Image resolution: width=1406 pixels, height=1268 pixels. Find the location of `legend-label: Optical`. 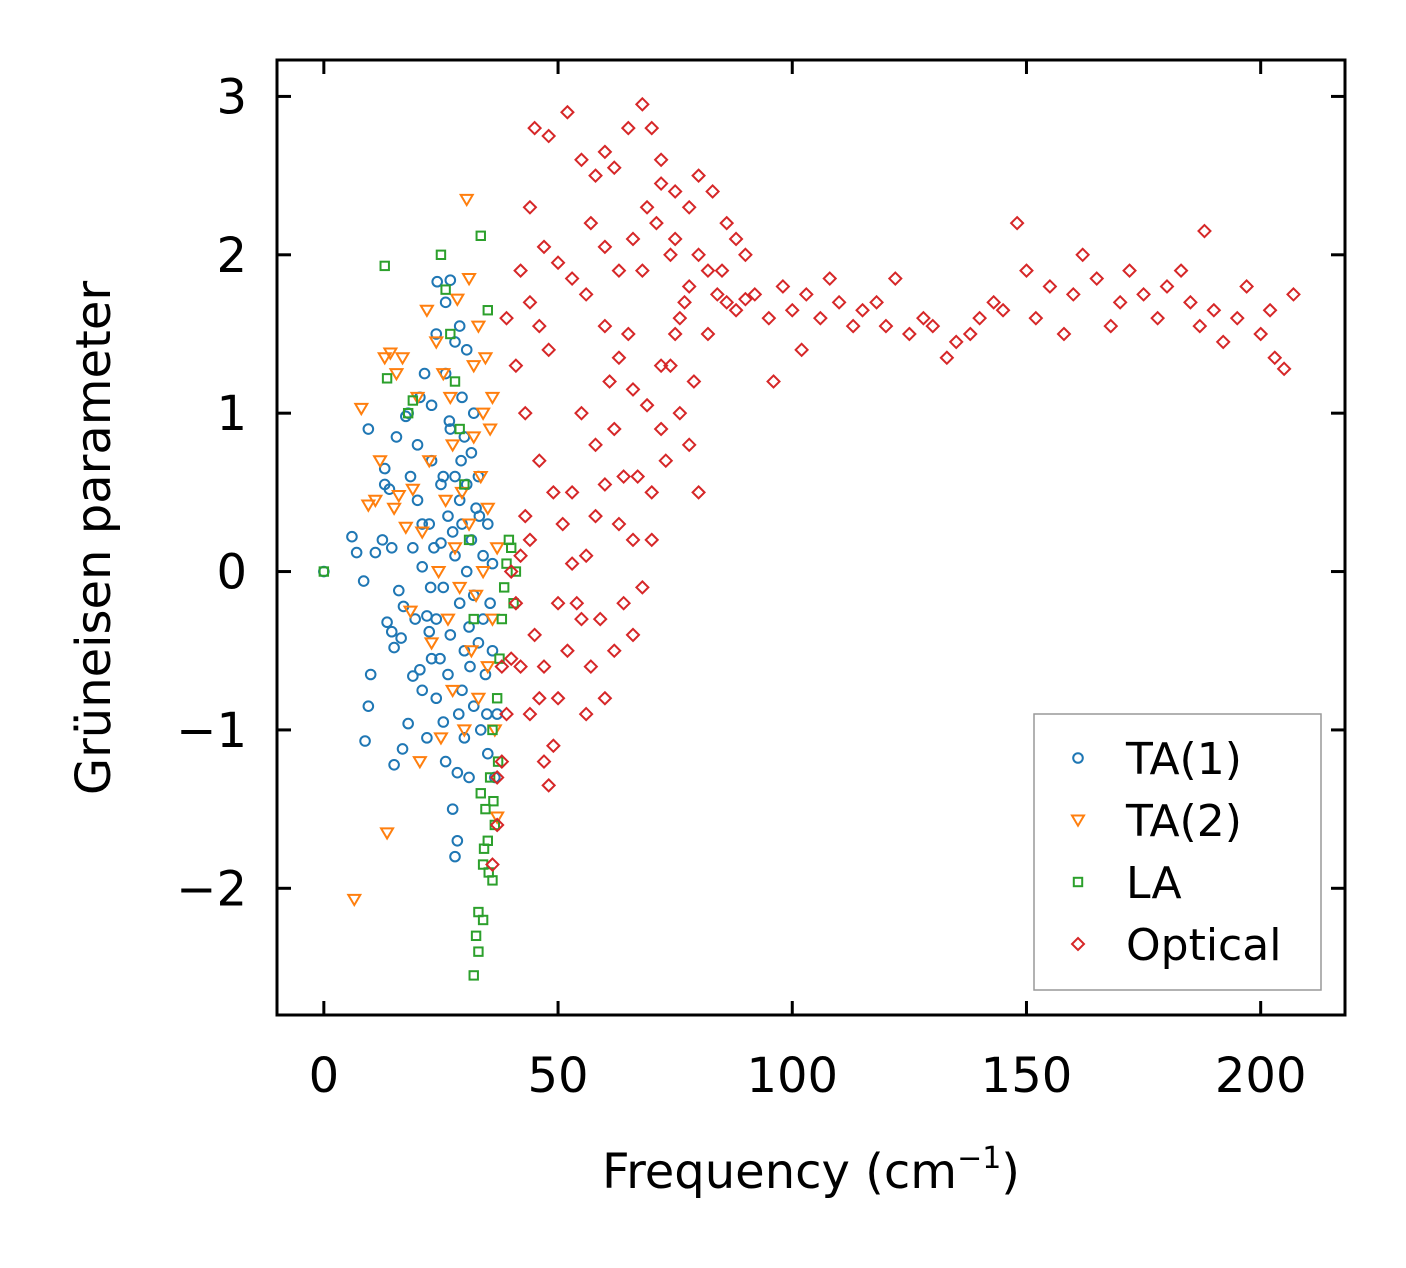

legend-label: Optical is located at coordinates (1203, 945).